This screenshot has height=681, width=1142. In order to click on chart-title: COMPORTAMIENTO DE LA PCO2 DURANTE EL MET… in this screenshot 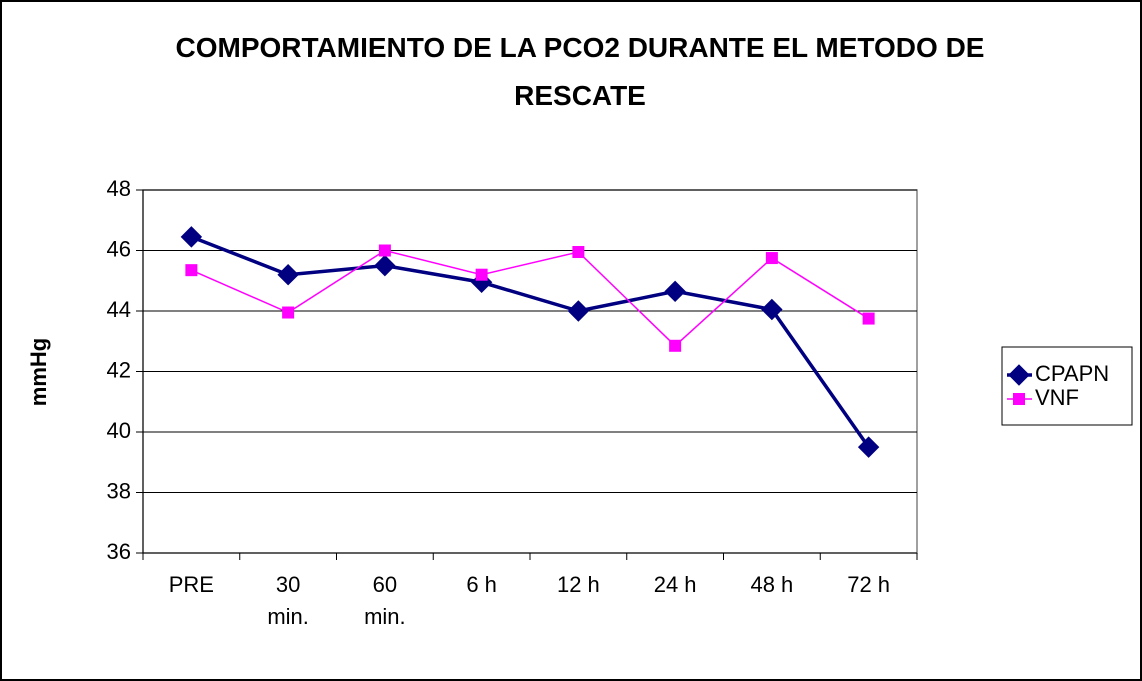, I will do `click(580, 71)`.